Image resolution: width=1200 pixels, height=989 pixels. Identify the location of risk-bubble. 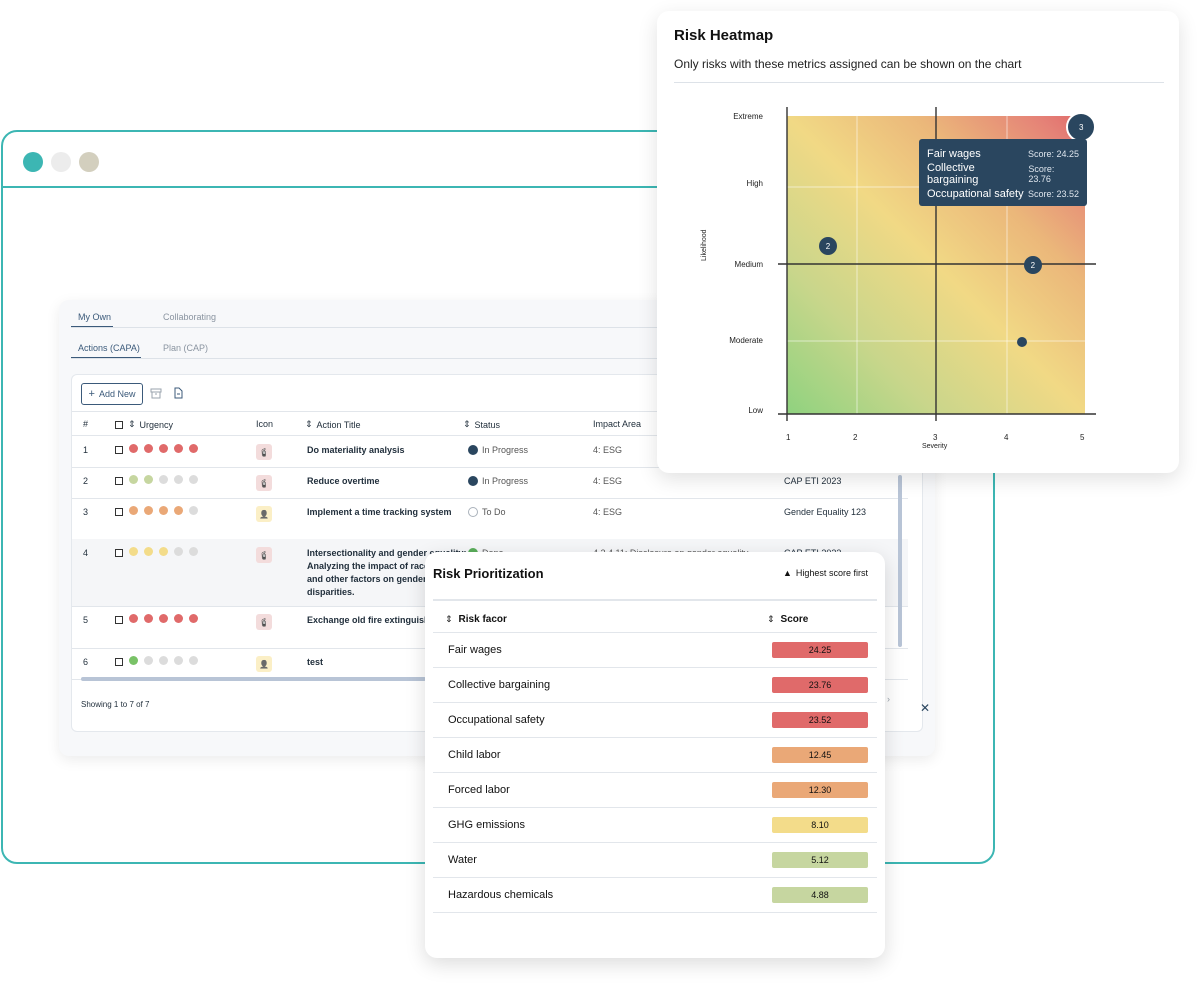
(1021, 341).